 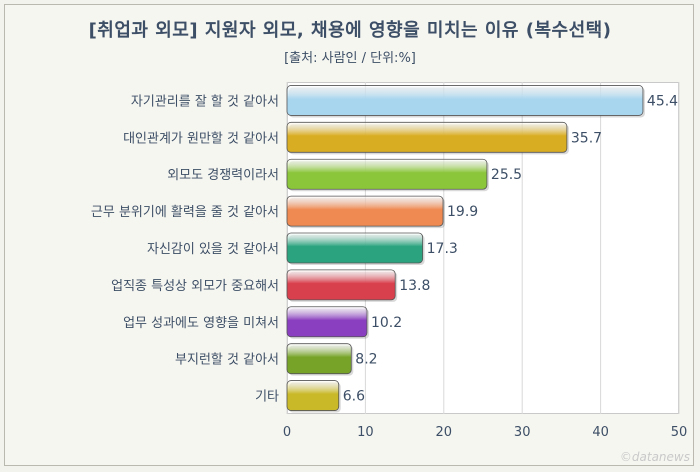 What do you see at coordinates (522, 432) in the screenshot?
I see `x-tick-label: 30` at bounding box center [522, 432].